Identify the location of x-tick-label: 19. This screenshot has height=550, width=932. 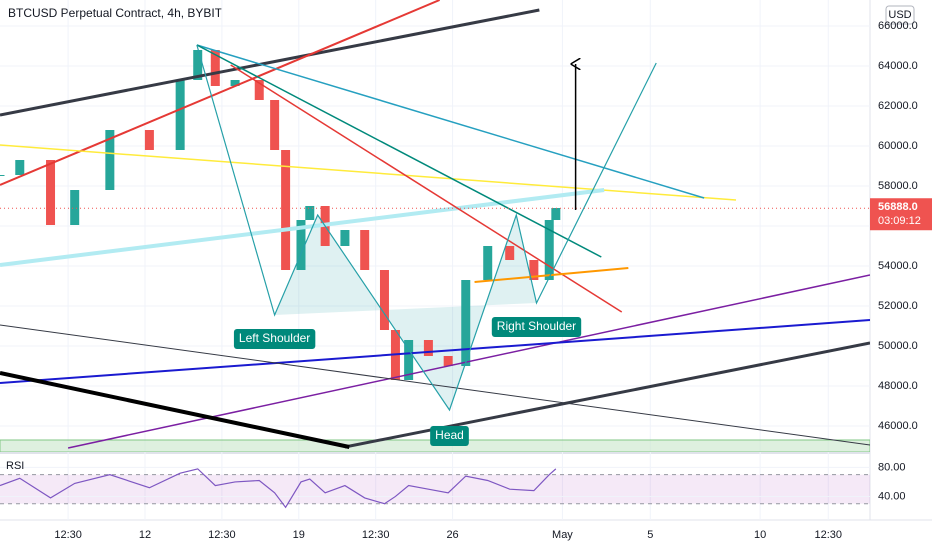
(299, 535).